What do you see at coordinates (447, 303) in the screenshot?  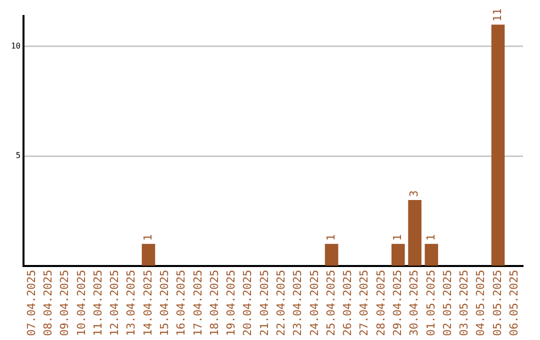 I see `x-tick-label: 02.05.2025` at bounding box center [447, 303].